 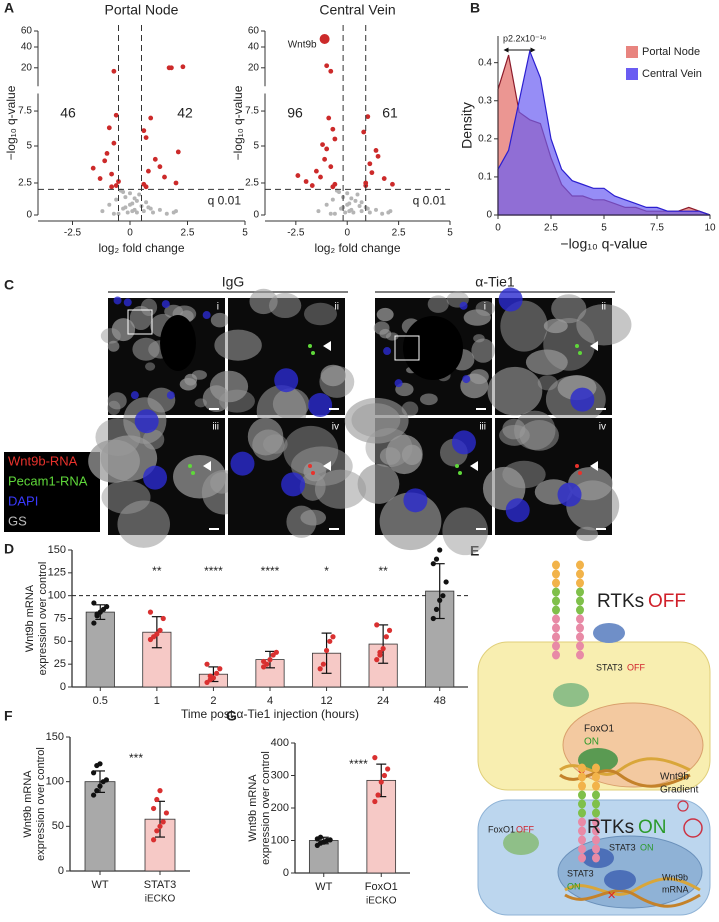 What do you see at coordinates (598, 760) in the screenshot?
I see `foxo1-protein` at bounding box center [598, 760].